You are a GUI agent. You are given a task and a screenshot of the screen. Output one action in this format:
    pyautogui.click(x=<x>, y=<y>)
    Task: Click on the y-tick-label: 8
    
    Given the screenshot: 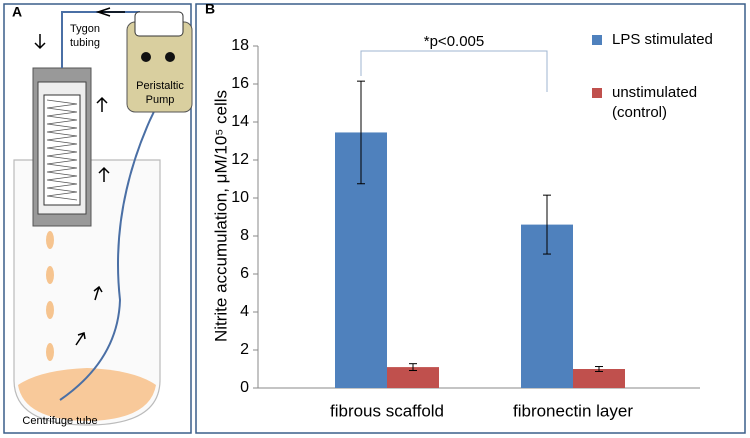 What is the action you would take?
    pyautogui.click(x=244, y=235)
    